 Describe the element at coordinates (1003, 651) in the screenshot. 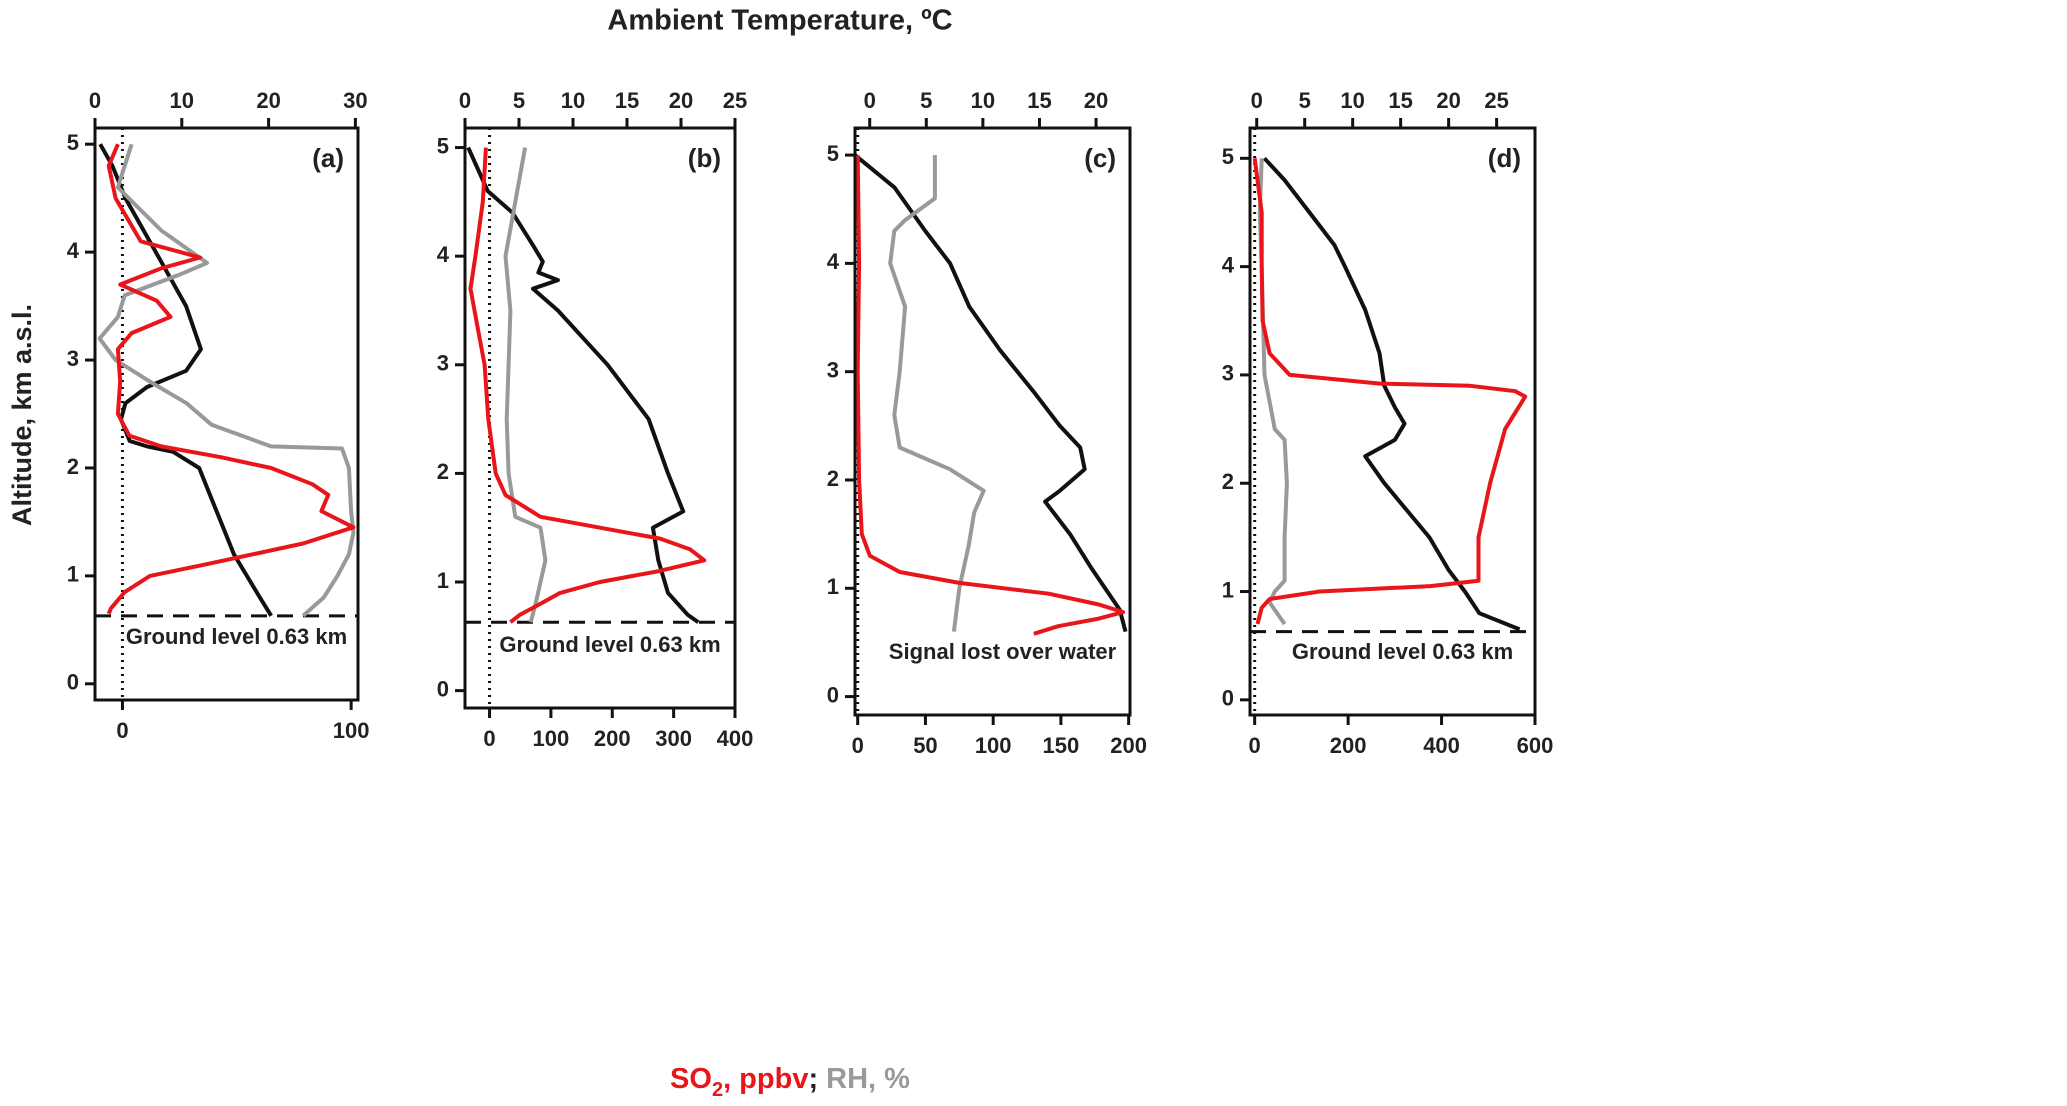

I see `annotation: Signal lost over water` at that location.